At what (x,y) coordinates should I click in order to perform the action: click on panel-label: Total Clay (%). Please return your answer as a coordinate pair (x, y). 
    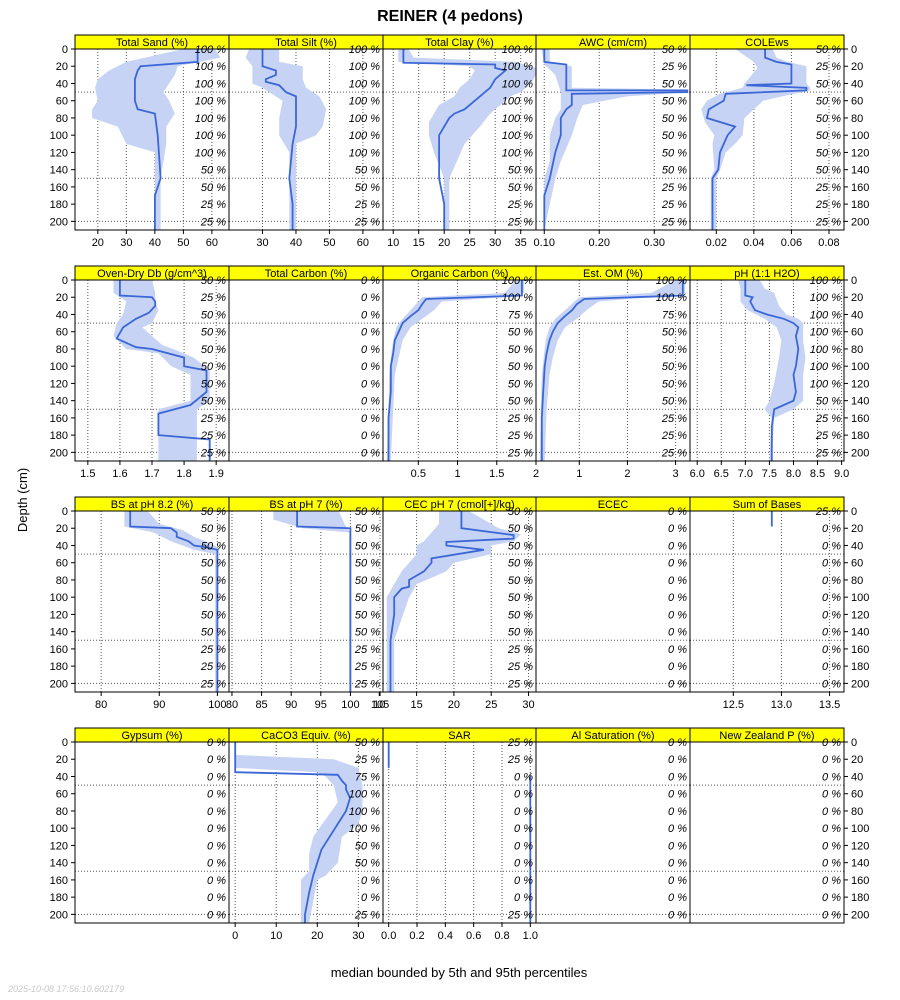
    Looking at the image, I should click on (459, 43).